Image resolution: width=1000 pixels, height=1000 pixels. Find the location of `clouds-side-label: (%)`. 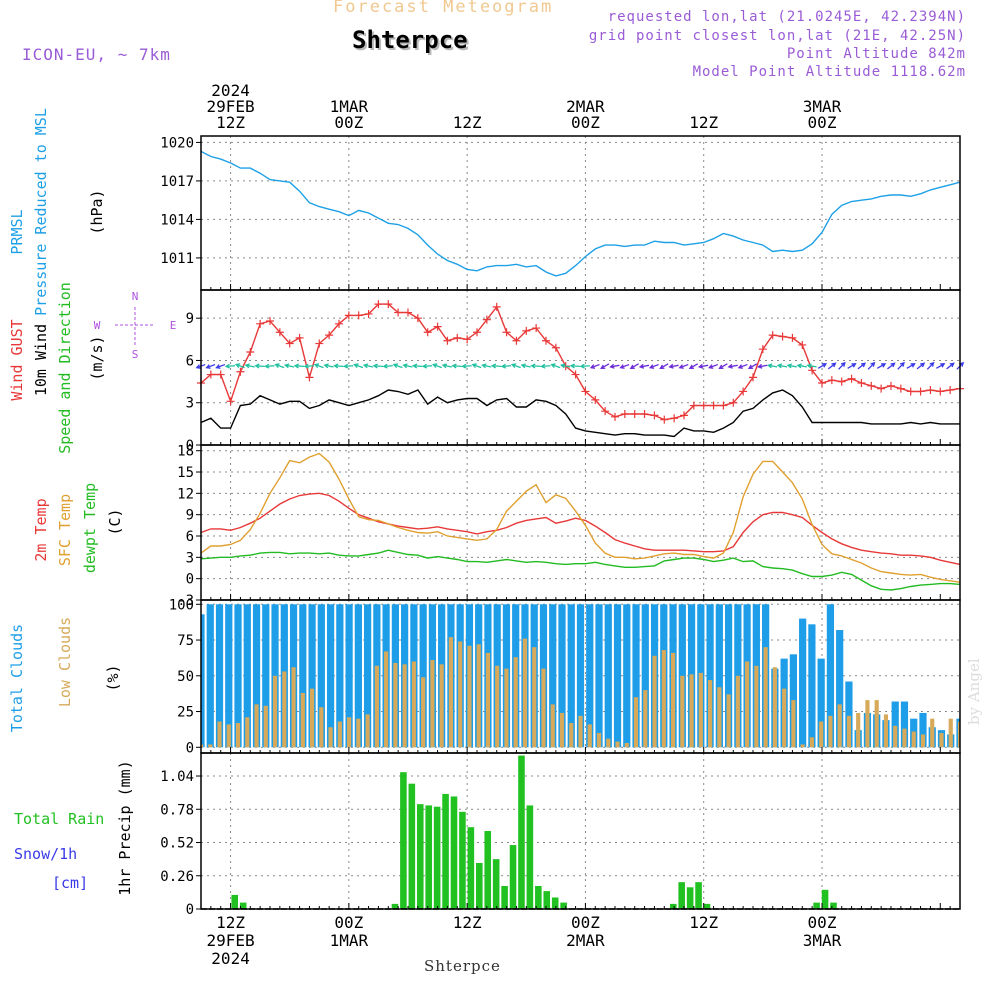

clouds-side-label: (%) is located at coordinates (113, 677).